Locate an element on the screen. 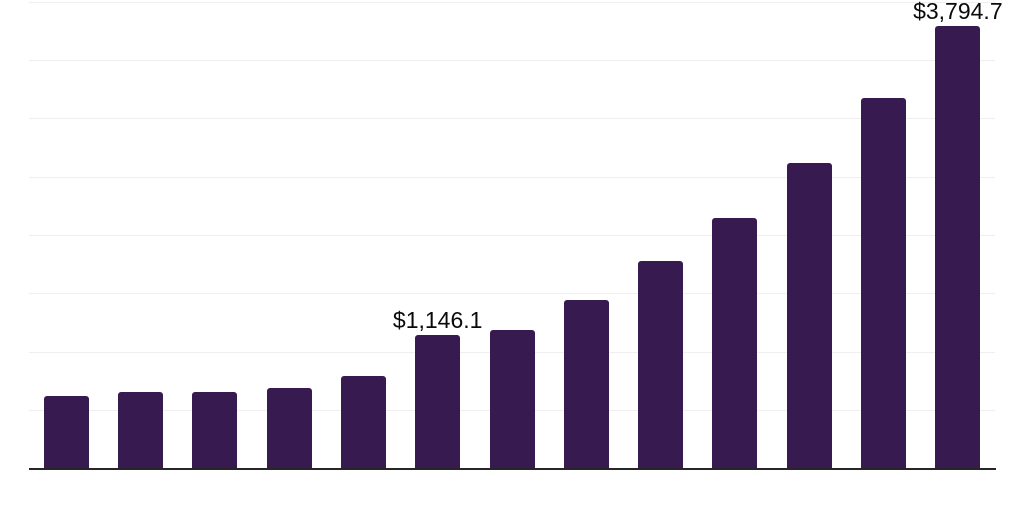 The width and height of the screenshot is (1024, 512). bar-2023 is located at coordinates (438, 402).